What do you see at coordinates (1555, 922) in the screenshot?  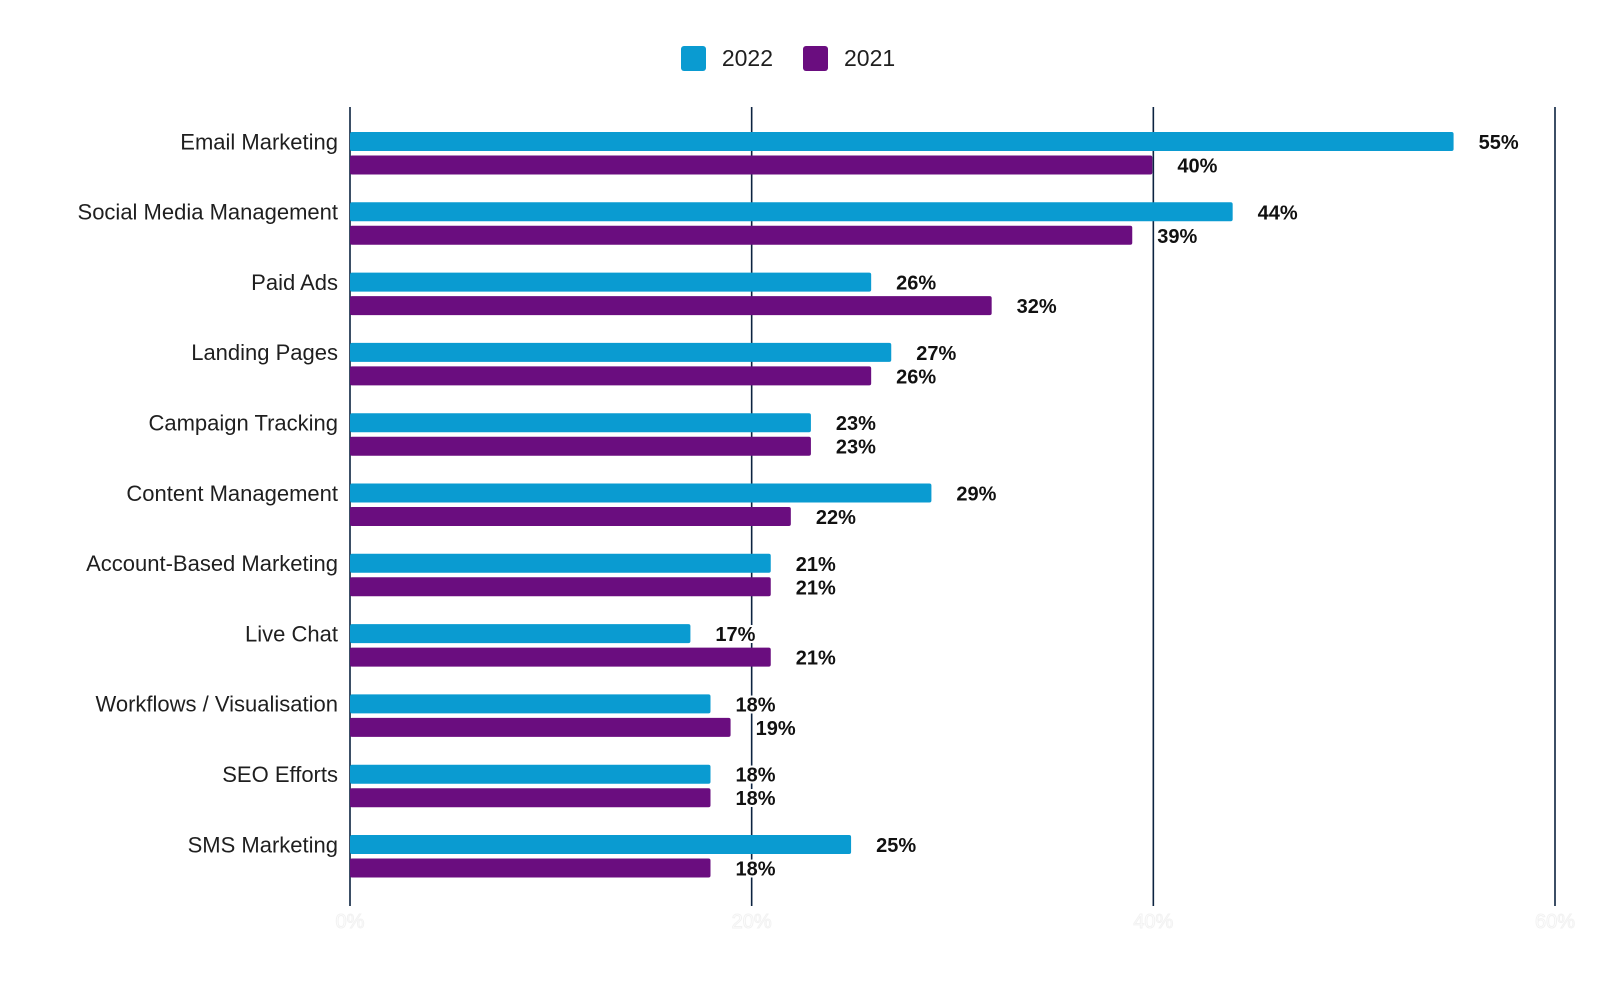 I see `x-tick-label: 60%` at bounding box center [1555, 922].